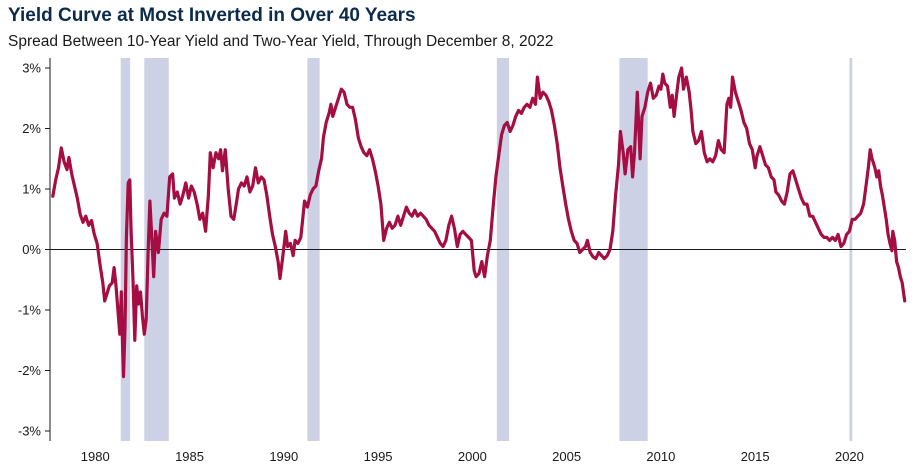 The width and height of the screenshot is (916, 474). I want to click on x-tick-label-4: 2000, so click(472, 456).